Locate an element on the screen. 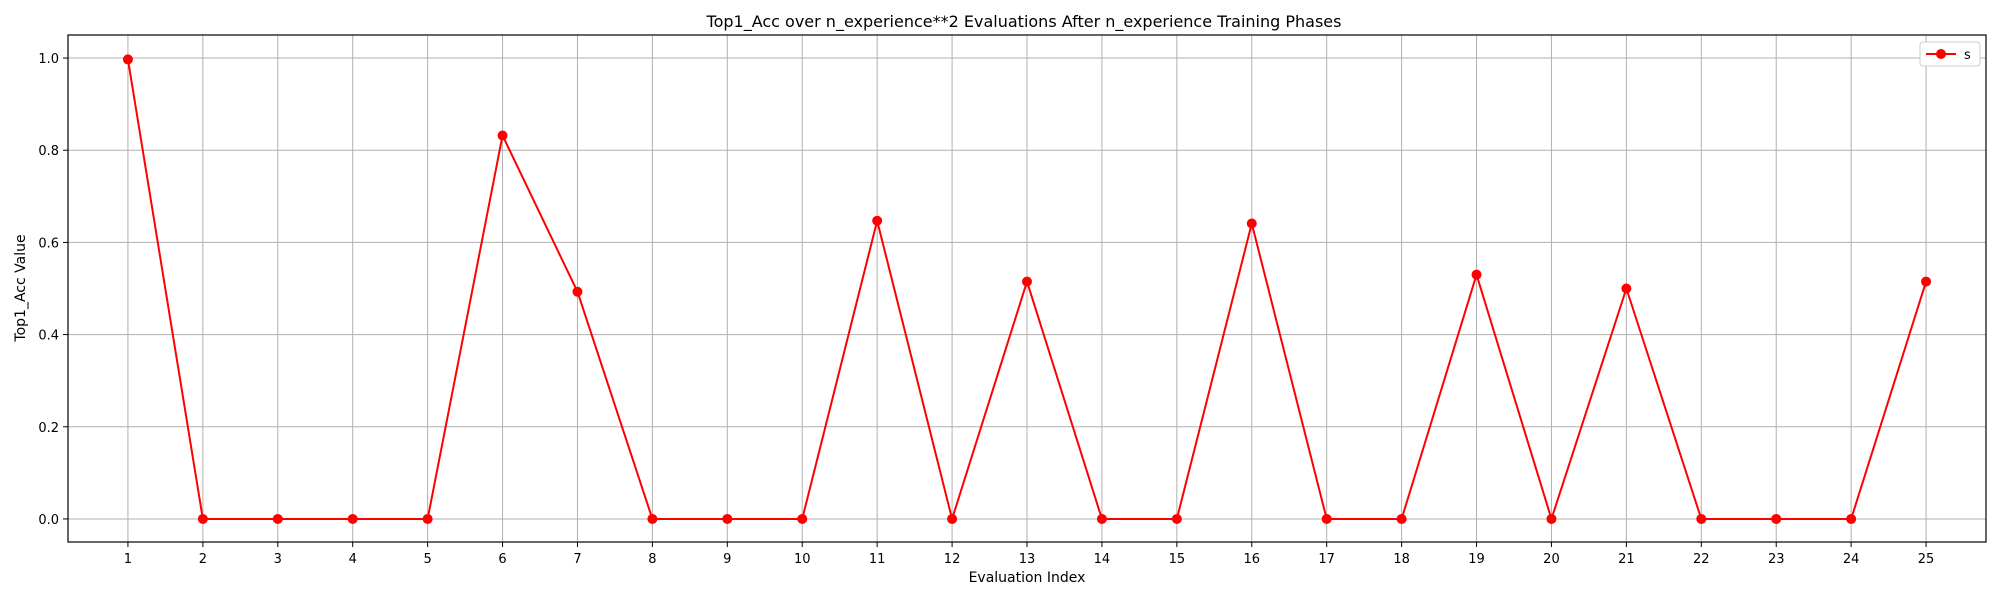  x-tick-label: 23 is located at coordinates (1776, 559).